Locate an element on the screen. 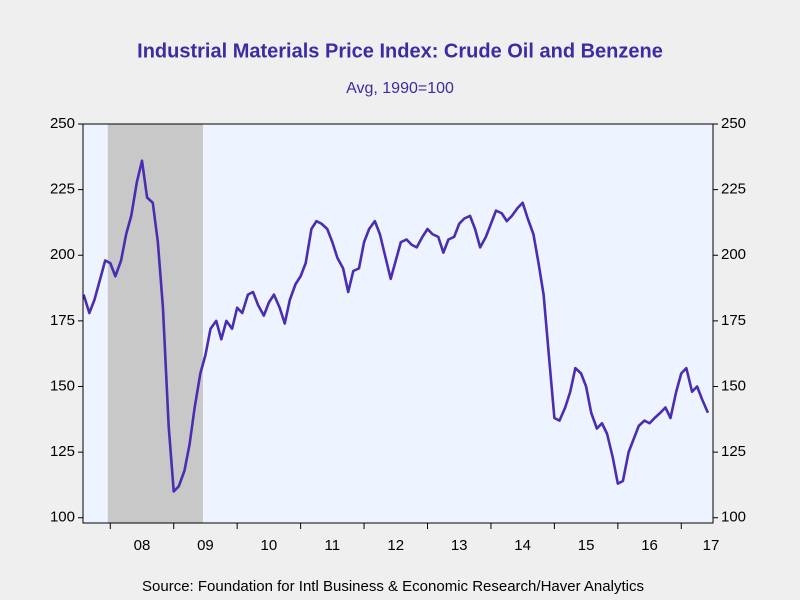 The height and width of the screenshot is (600, 800). y-tick-label-left: 225 is located at coordinates (62, 189).